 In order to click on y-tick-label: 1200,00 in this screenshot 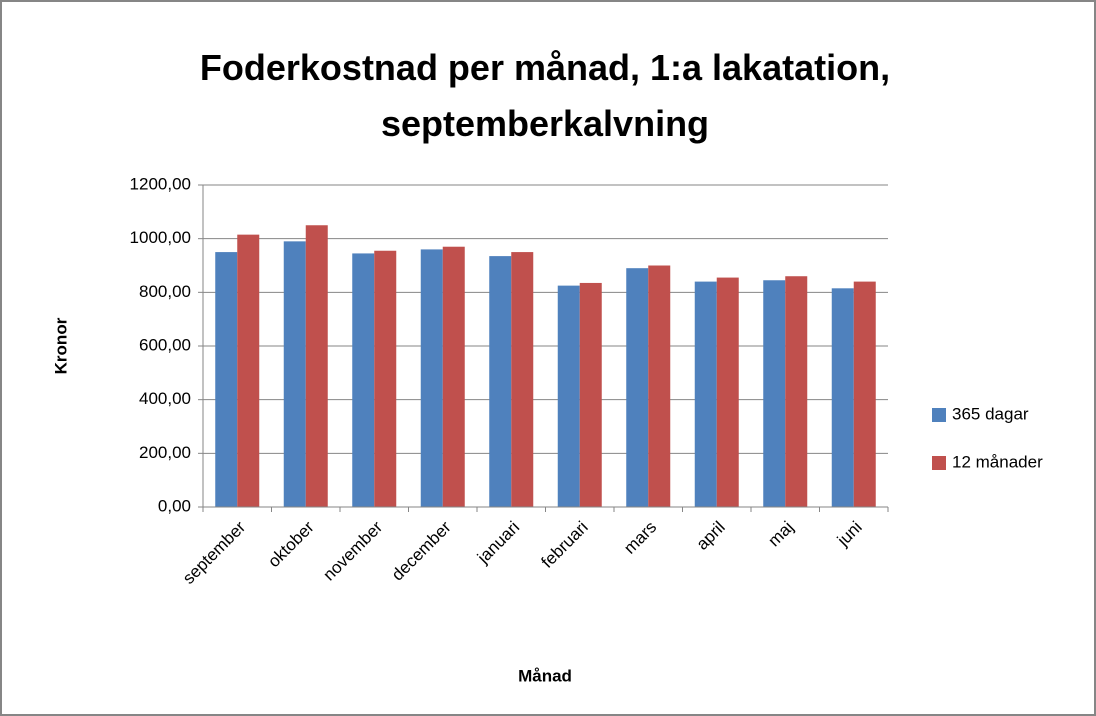, I will do `click(160, 183)`.